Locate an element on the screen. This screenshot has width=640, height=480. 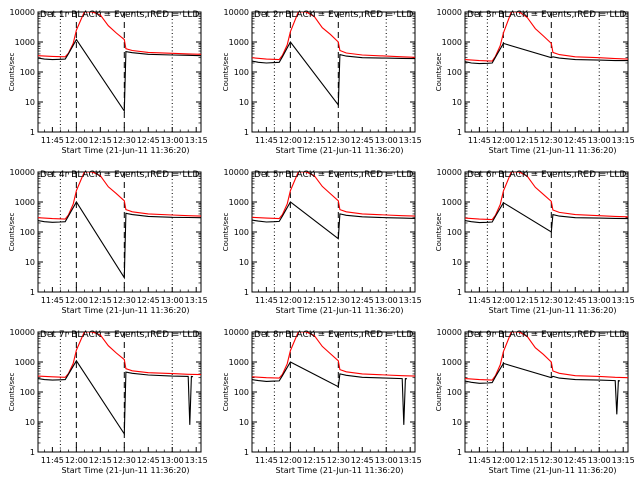
chart-title: Det 6r BLACK = Events, RED = LLD is located at coordinates (546, 175).